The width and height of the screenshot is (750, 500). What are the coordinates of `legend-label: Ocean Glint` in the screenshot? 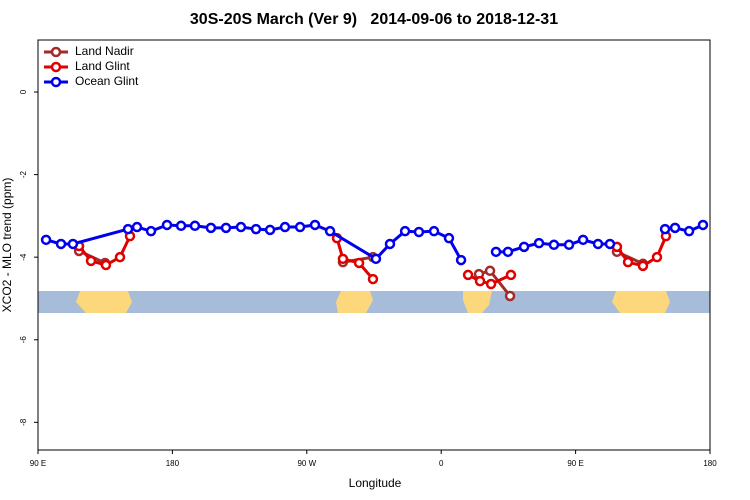 It's located at (107, 81).